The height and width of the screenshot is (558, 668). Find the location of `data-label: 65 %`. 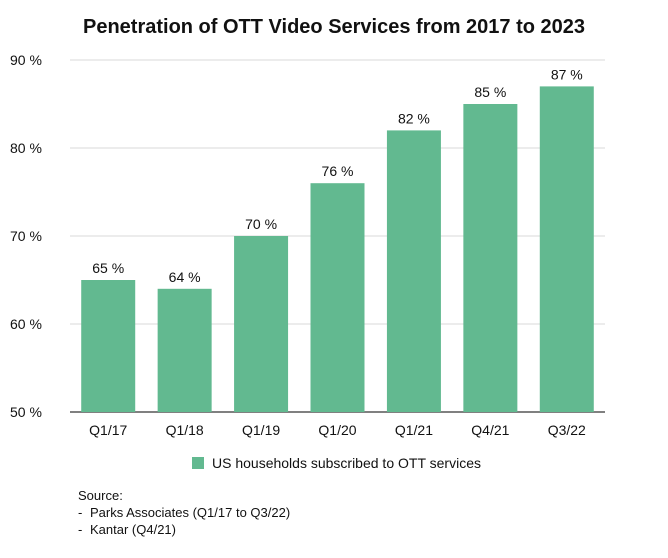

data-label: 65 % is located at coordinates (108, 268).